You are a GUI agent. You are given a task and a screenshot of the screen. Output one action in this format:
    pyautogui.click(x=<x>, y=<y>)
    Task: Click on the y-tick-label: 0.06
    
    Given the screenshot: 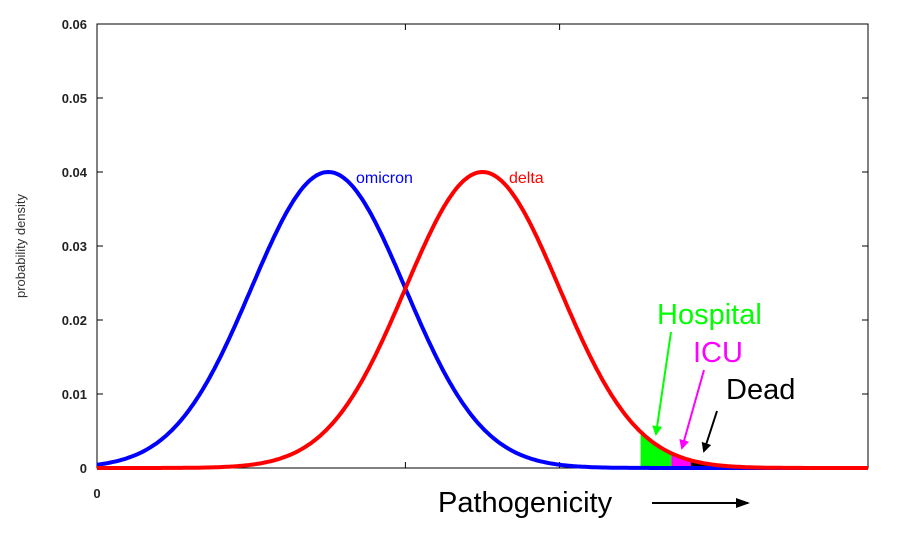 What is the action you would take?
    pyautogui.click(x=74, y=24)
    